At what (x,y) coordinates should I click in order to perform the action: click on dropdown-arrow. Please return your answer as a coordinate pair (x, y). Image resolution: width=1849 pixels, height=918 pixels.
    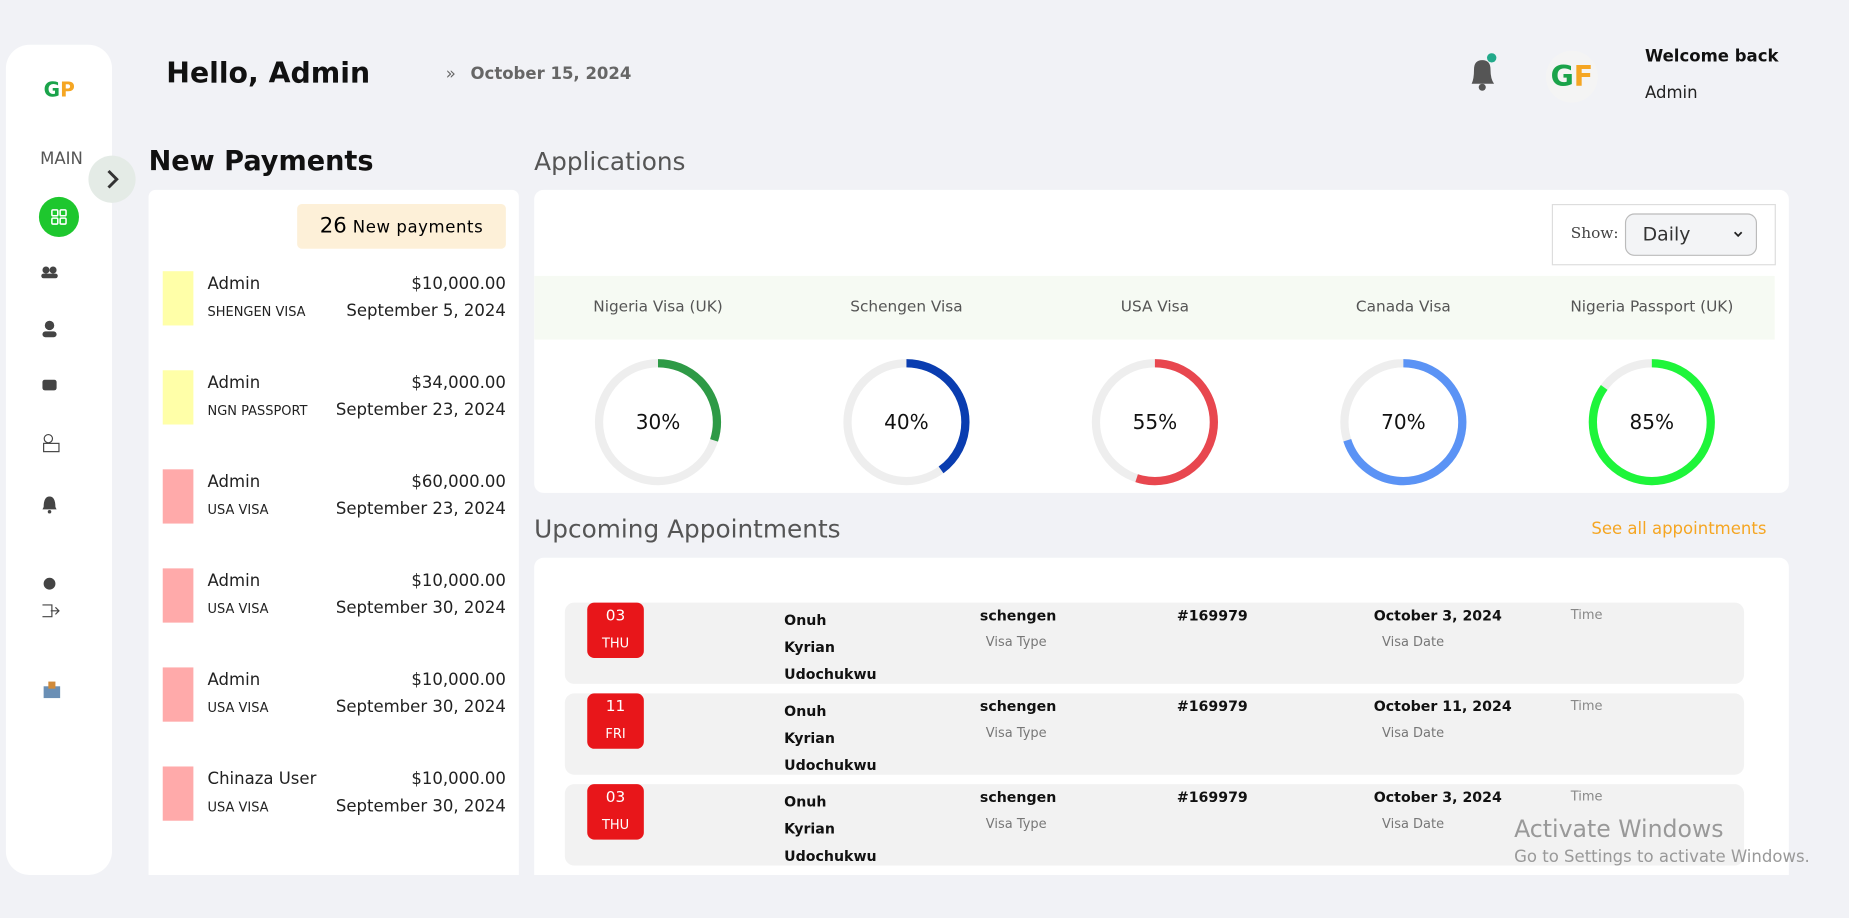
    Looking at the image, I should click on (1738, 234).